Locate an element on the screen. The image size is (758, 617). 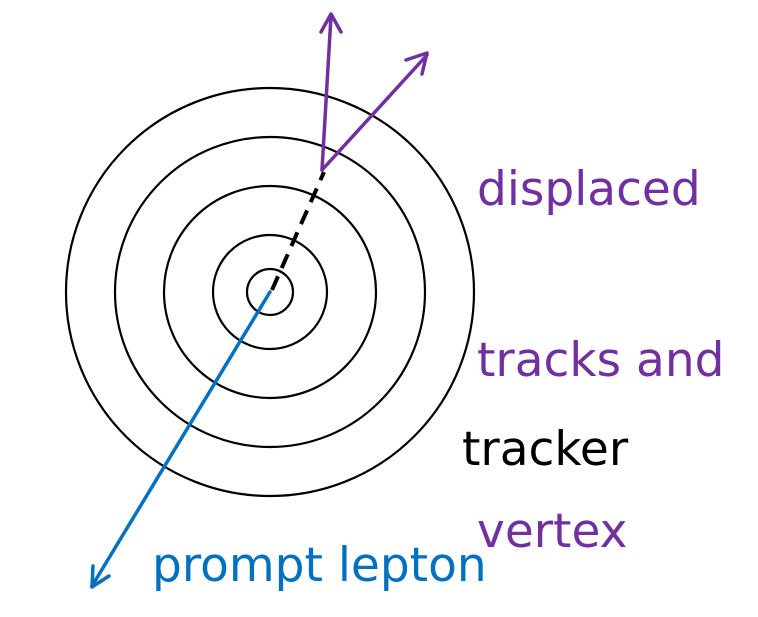
displaced-track-2-arrowhead is located at coordinates (416, 63).